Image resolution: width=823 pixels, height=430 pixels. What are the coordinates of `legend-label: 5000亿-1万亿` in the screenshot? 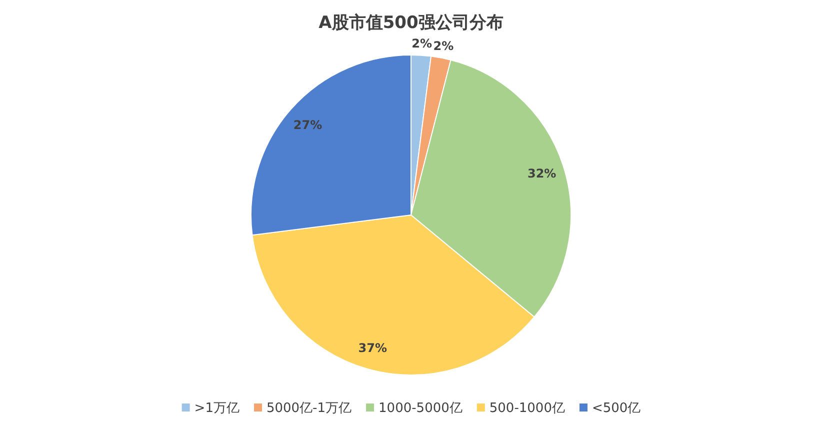 It's located at (309, 408).